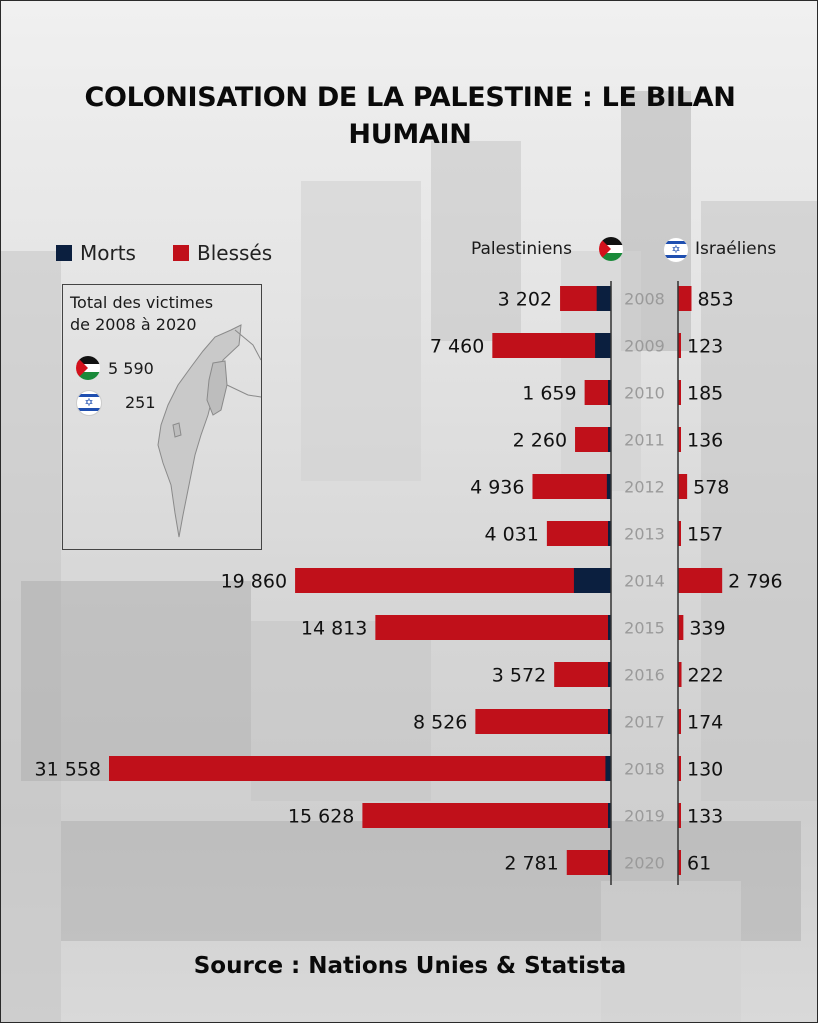 This screenshot has width=818, height=1023. Describe the element at coordinates (593, 439) in the screenshot. I see `palestinians-injured-bar-2011` at that location.